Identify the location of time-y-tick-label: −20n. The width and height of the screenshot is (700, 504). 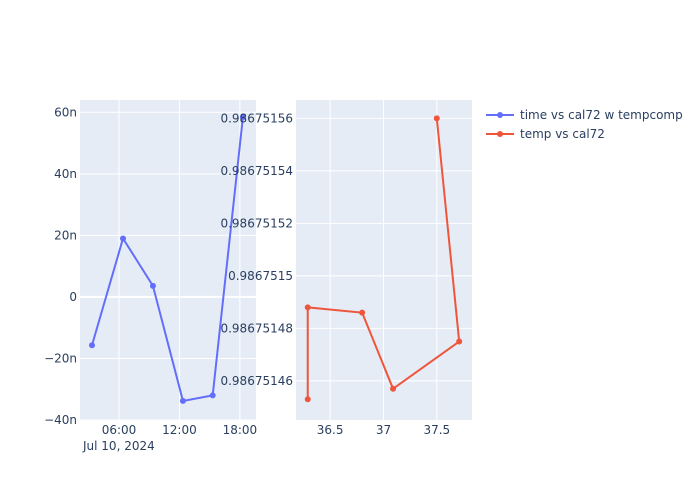
(60, 358).